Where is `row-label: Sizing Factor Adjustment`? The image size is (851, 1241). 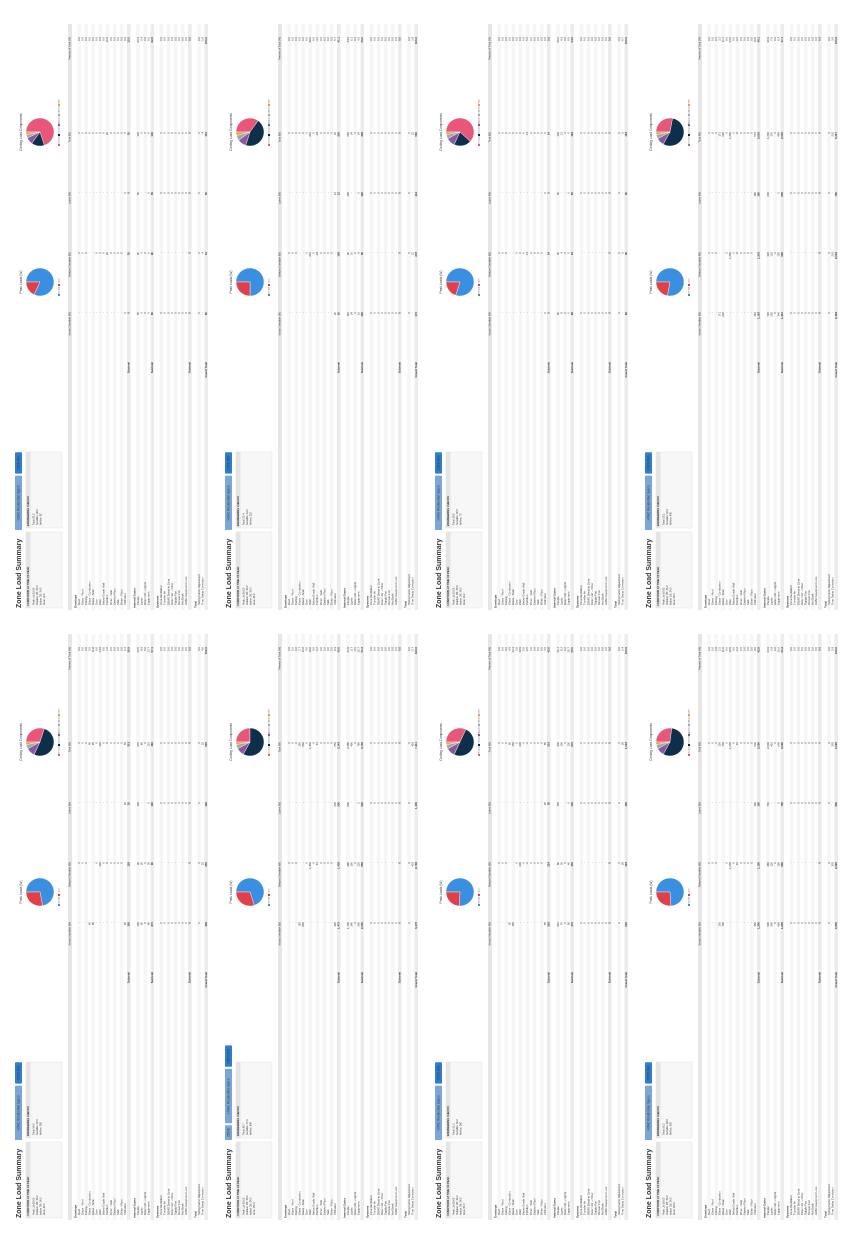 row-label: Sizing Factor Adjustment is located at coordinates (829, 589).